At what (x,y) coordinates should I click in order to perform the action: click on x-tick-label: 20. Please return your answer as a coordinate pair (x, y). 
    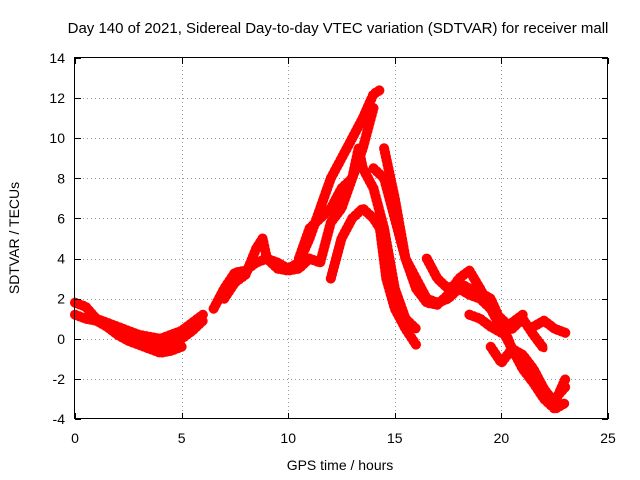
    Looking at the image, I should click on (502, 438).